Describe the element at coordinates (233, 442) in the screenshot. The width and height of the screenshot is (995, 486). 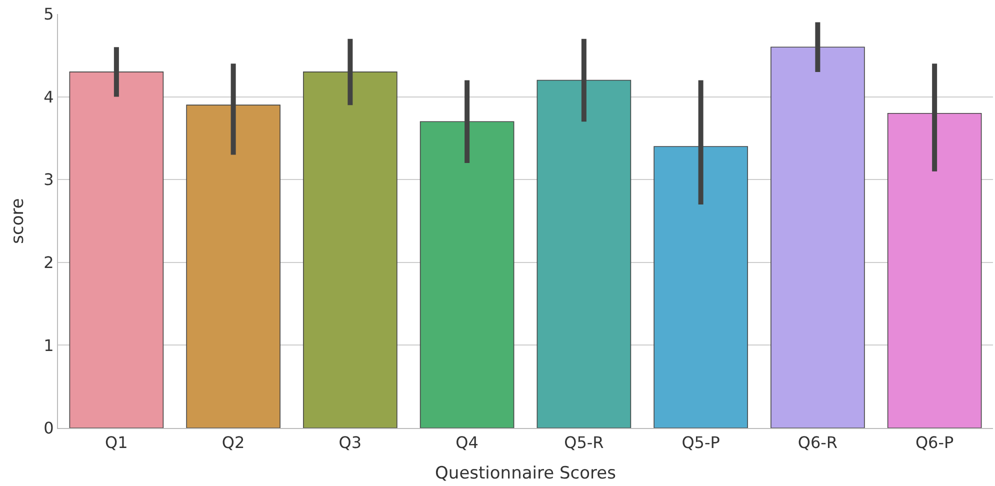
I see `x-tick-label: Q2` at that location.